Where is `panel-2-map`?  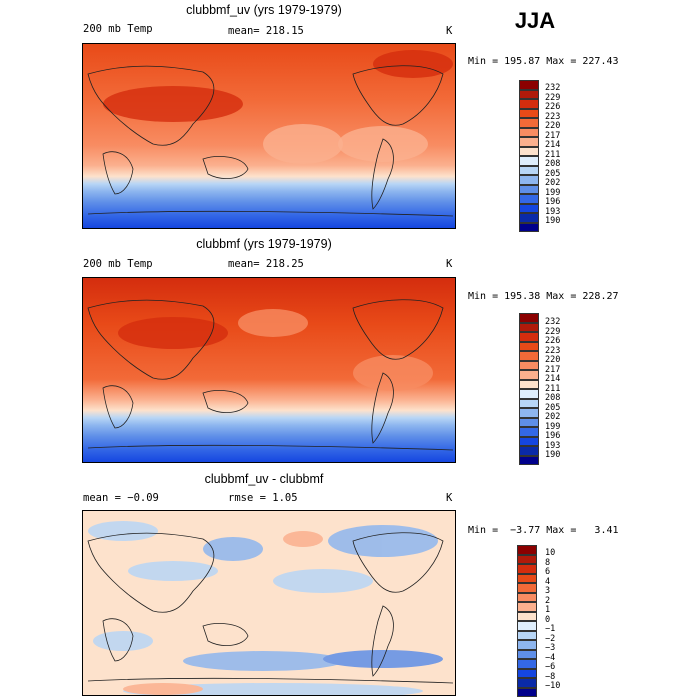
panel-2-map is located at coordinates (269, 370).